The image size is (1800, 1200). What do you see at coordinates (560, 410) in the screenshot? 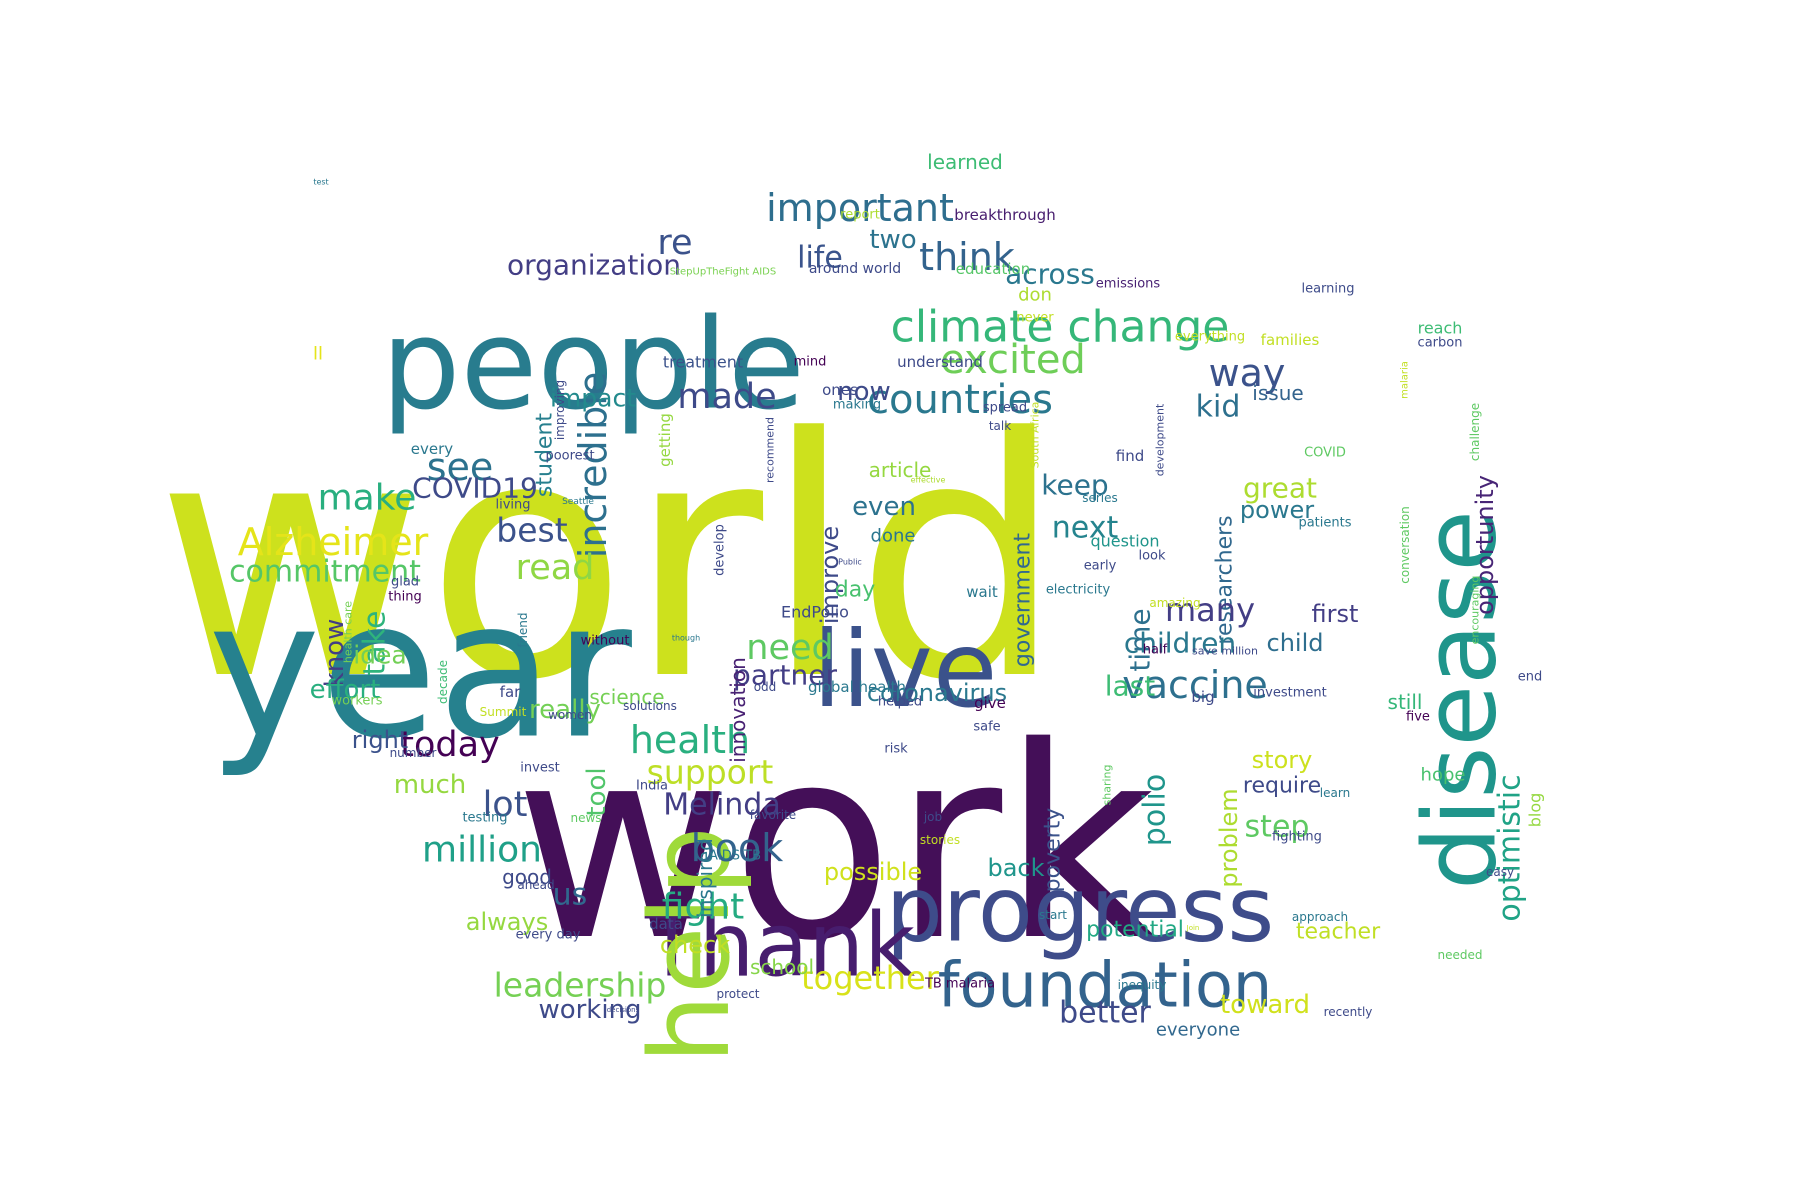
I see `cloud-word-improving: improving` at bounding box center [560, 410].